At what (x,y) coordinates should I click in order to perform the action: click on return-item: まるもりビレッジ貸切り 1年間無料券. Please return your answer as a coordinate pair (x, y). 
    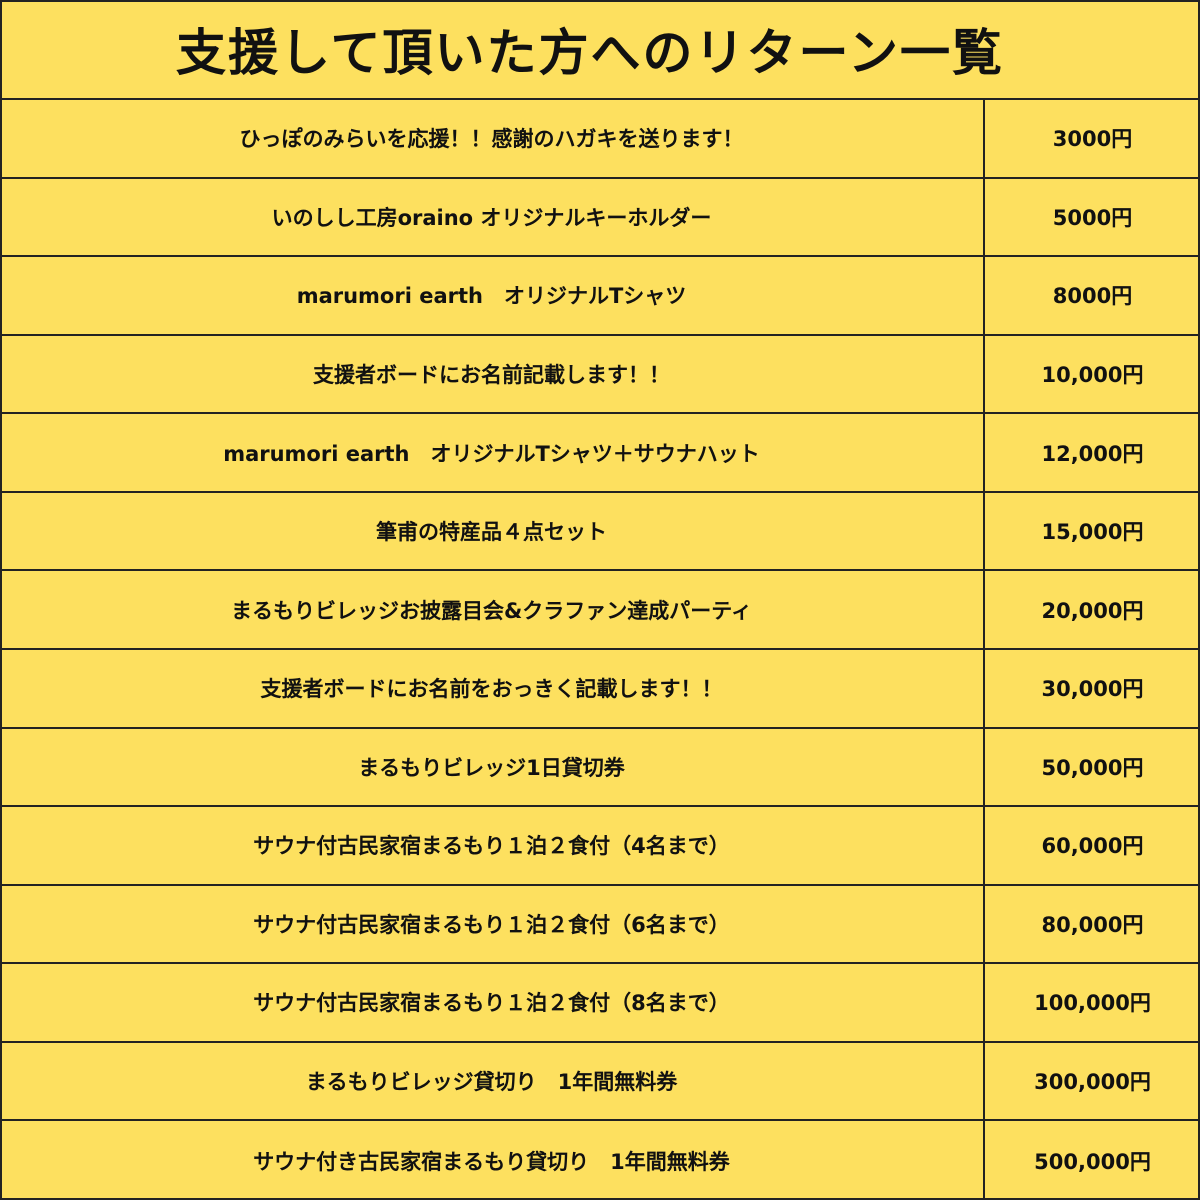
    Looking at the image, I should click on (492, 1081).